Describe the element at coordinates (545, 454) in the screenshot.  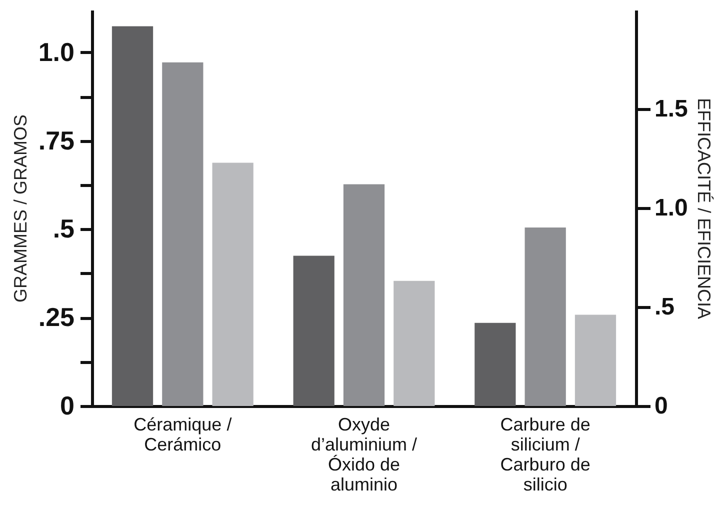
I see `x-tick-label: Carbure de silicium / Carburo de silicio` at that location.